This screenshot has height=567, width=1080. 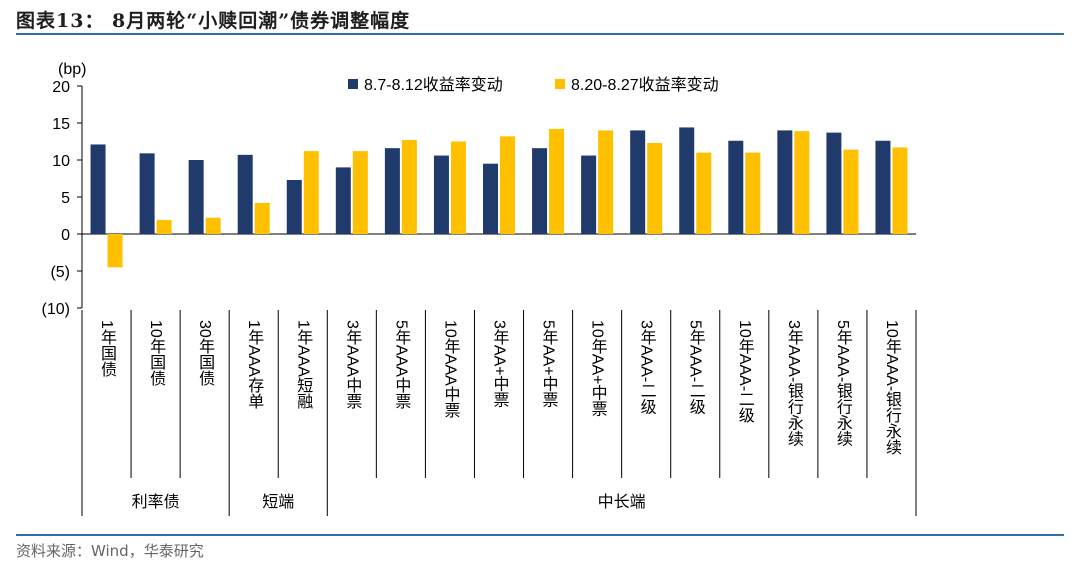 I want to click on x-category-label: 10年AAA中票, so click(x=450, y=369).